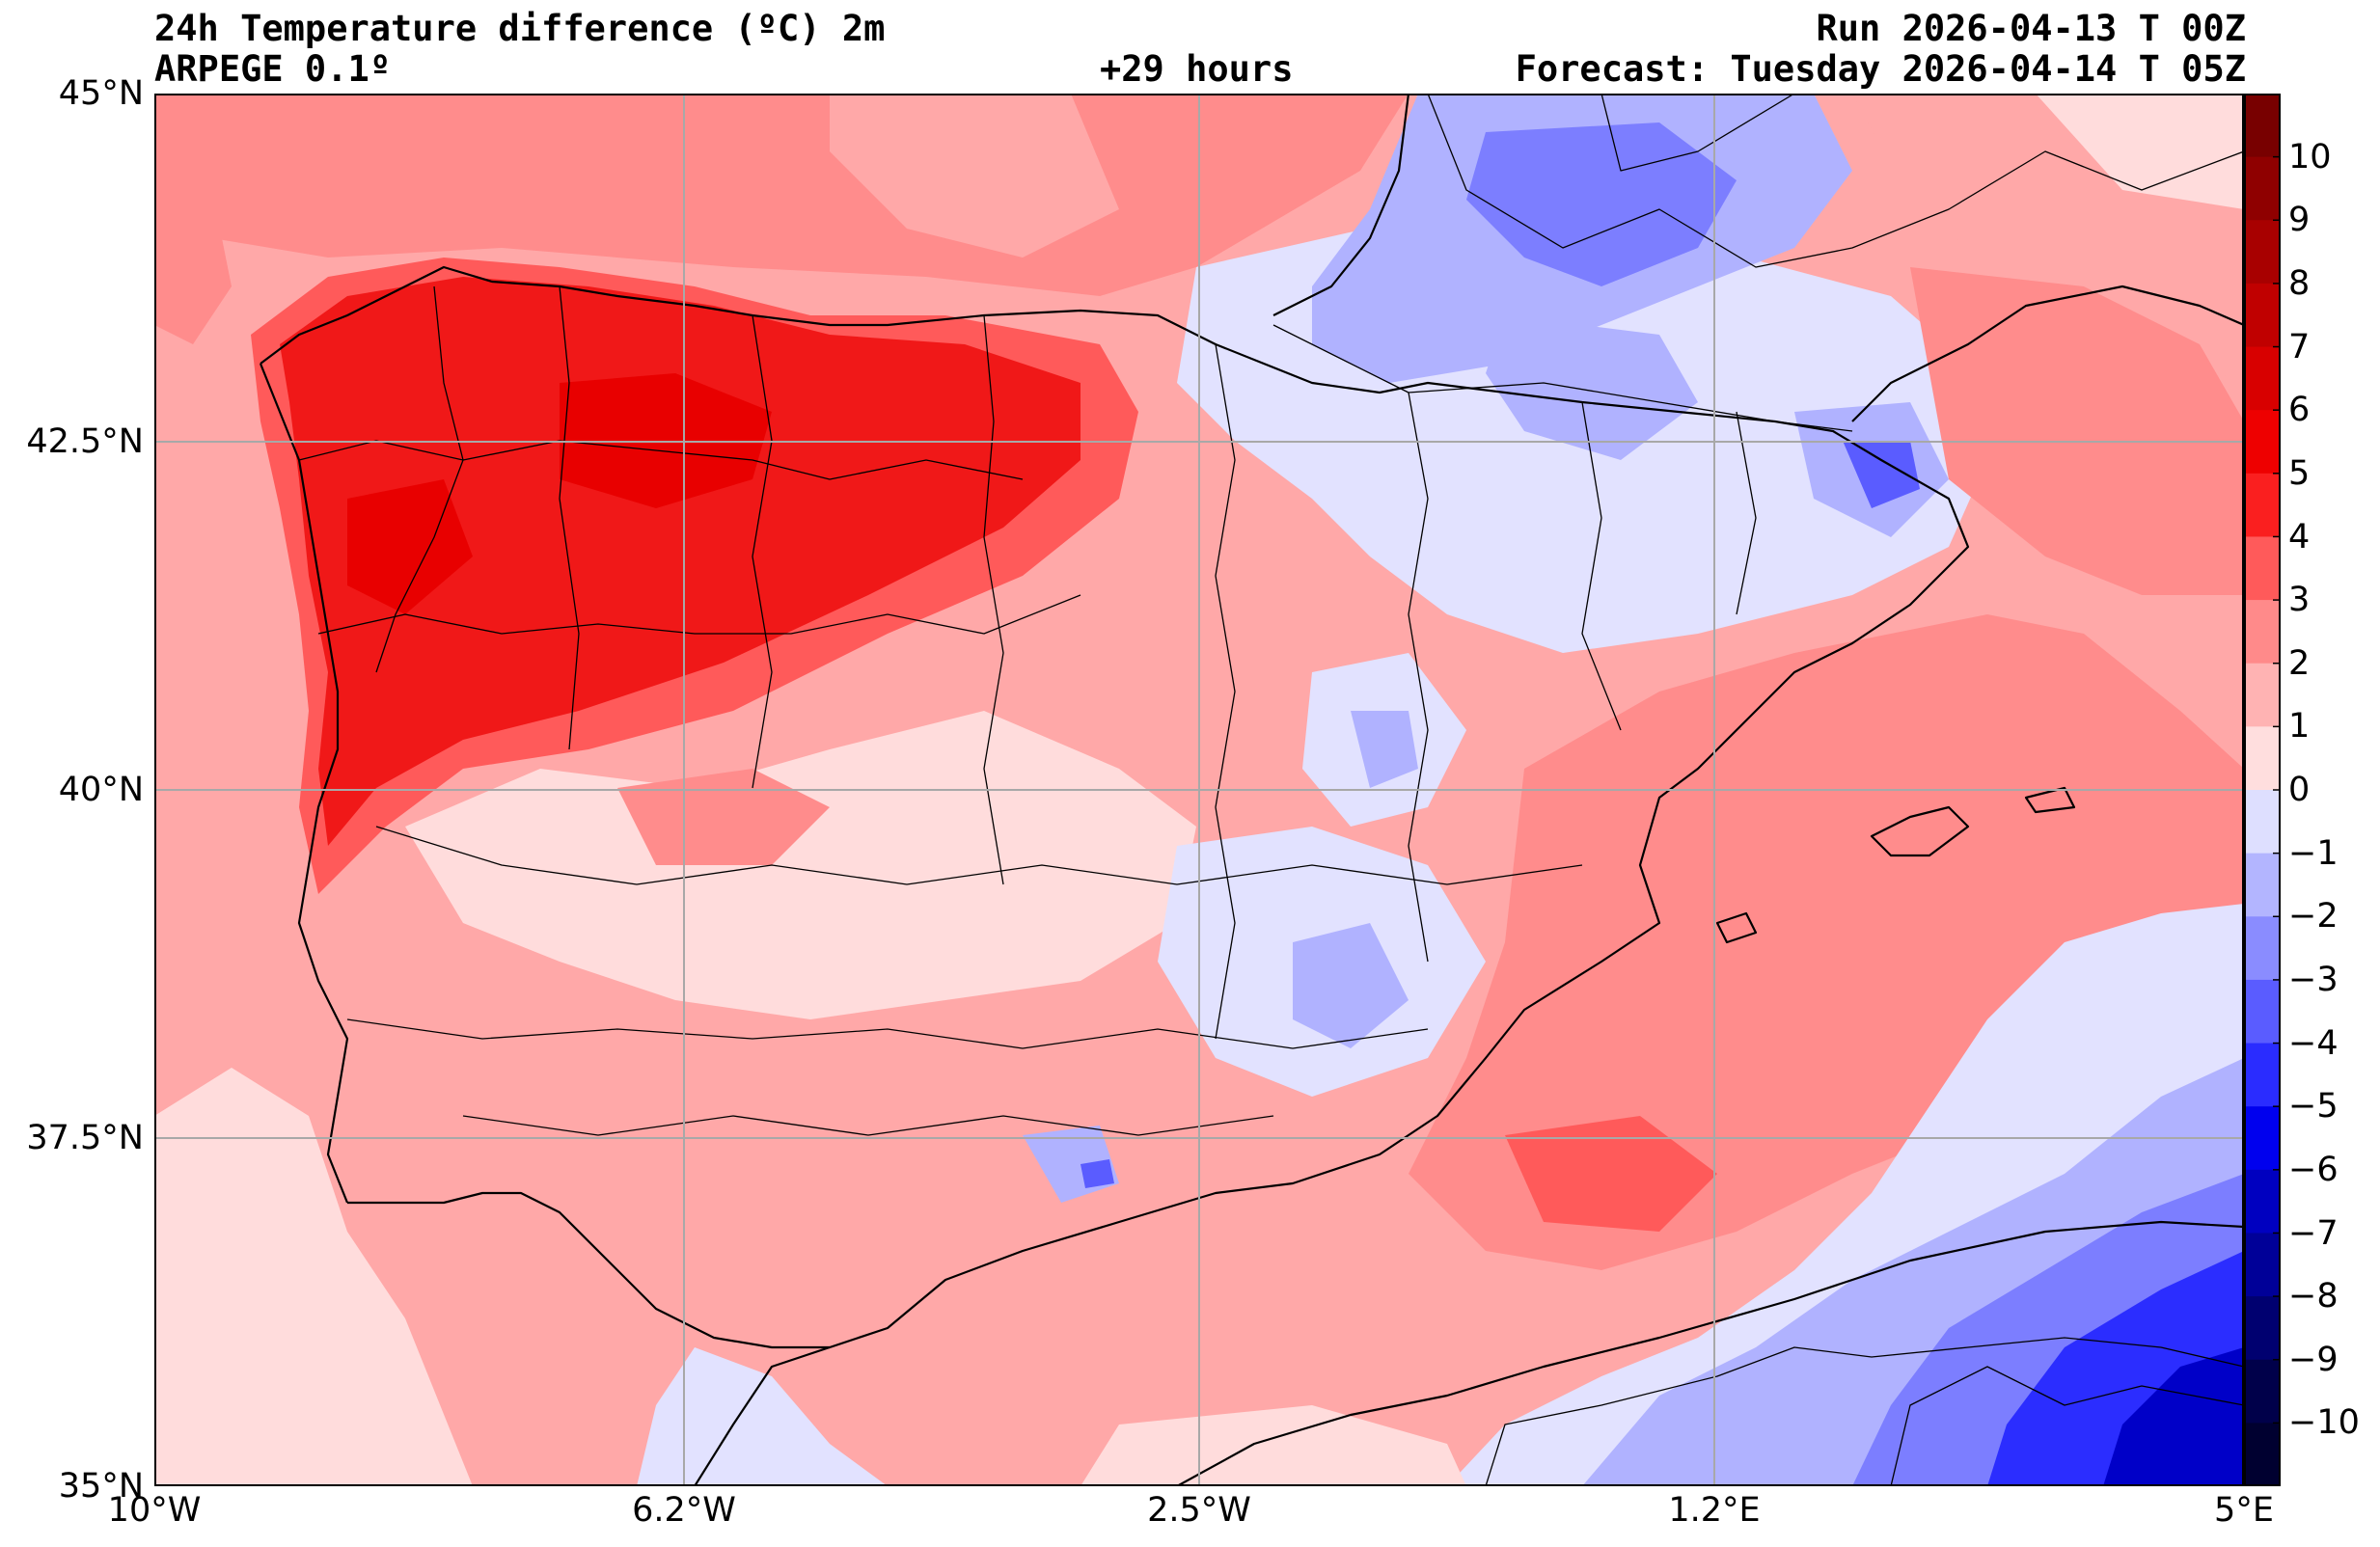  I want to click on field-morocco-faint, so click(762, 1416).